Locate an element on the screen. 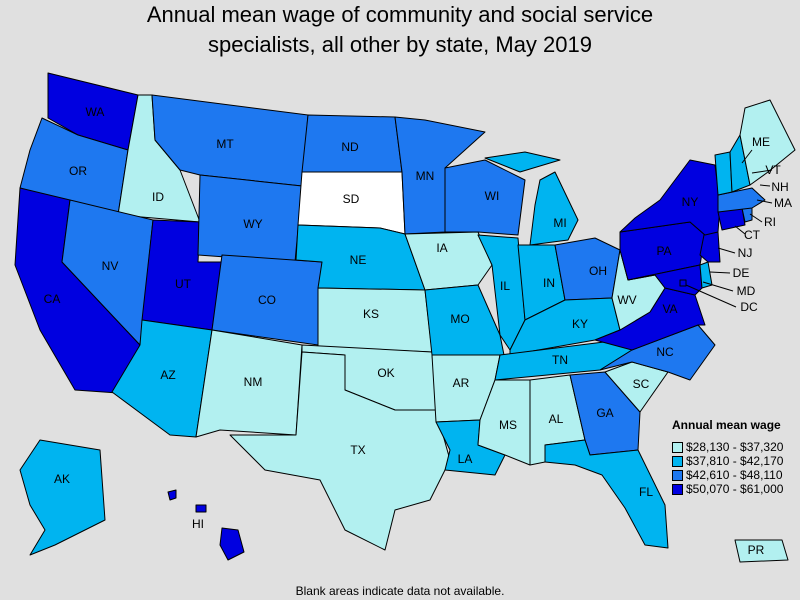  label-KY: KY is located at coordinates (580, 324).